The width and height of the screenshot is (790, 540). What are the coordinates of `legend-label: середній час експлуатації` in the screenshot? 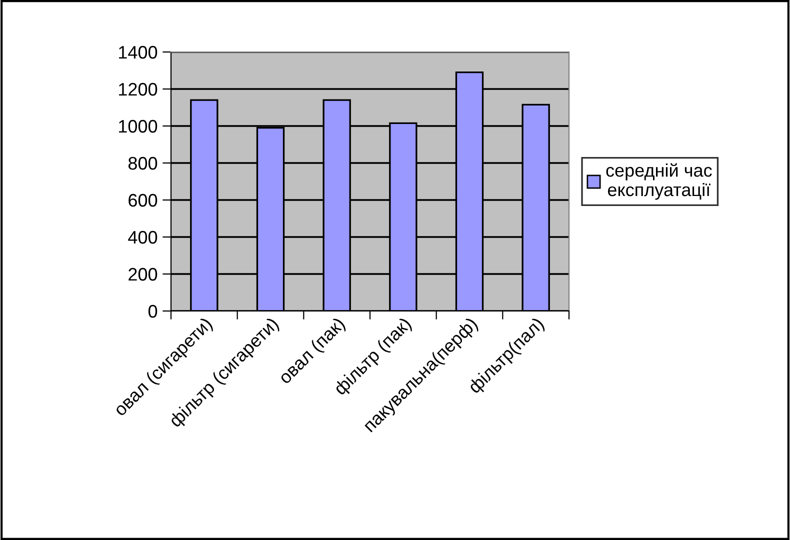 It's located at (659, 181).